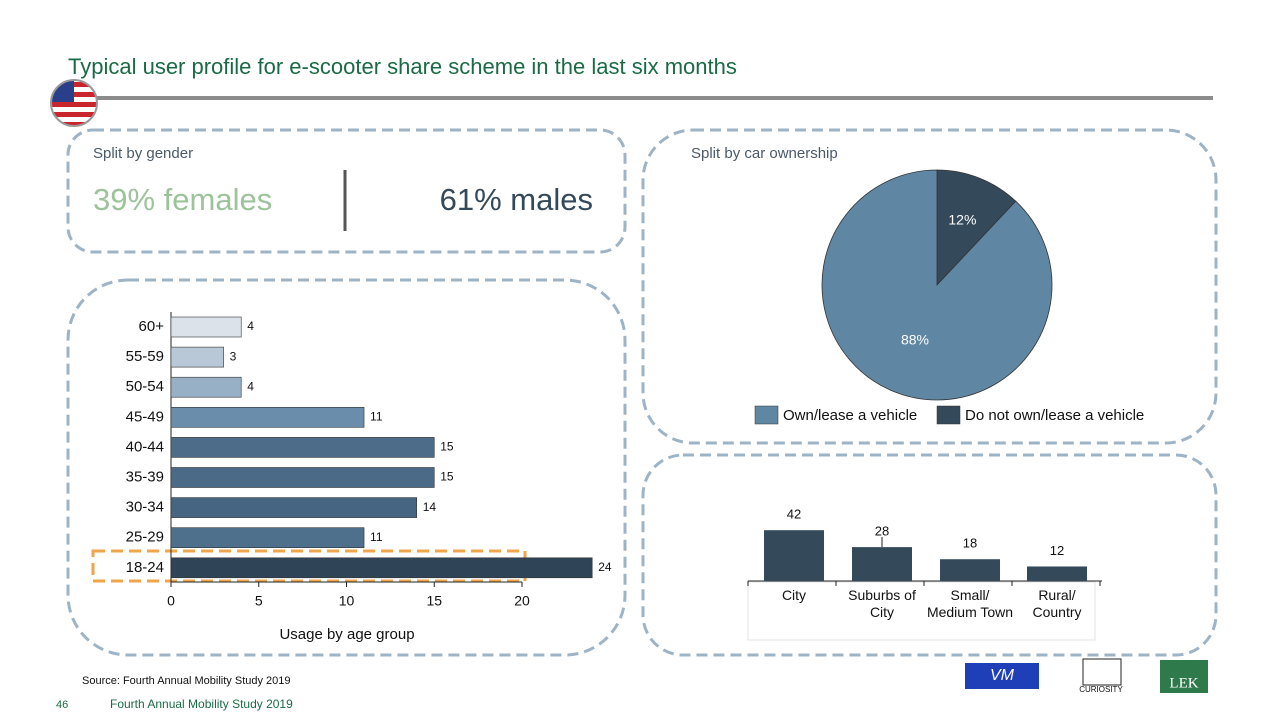 The width and height of the screenshot is (1280, 720). I want to click on x-tick-label: 5, so click(259, 601).